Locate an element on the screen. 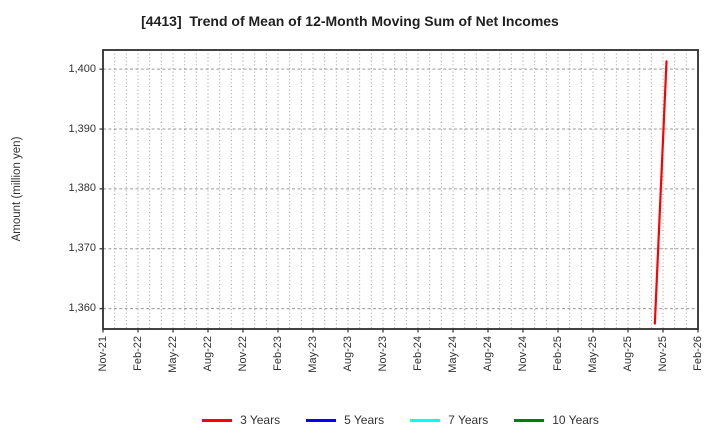  x-tick-label: Nov-24 is located at coordinates (522, 354).